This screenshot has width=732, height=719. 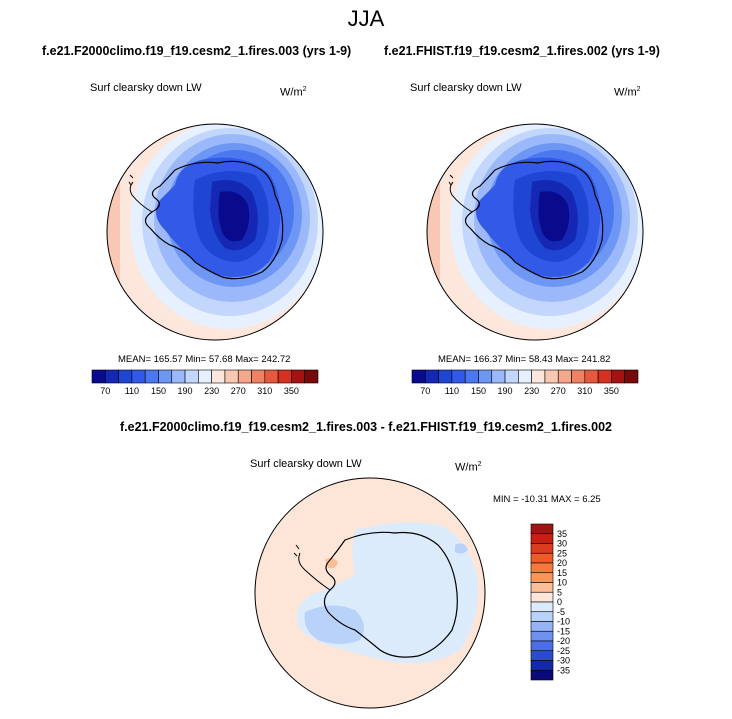 What do you see at coordinates (559, 602) in the screenshot?
I see `colorbar-tick-label: 0` at bounding box center [559, 602].